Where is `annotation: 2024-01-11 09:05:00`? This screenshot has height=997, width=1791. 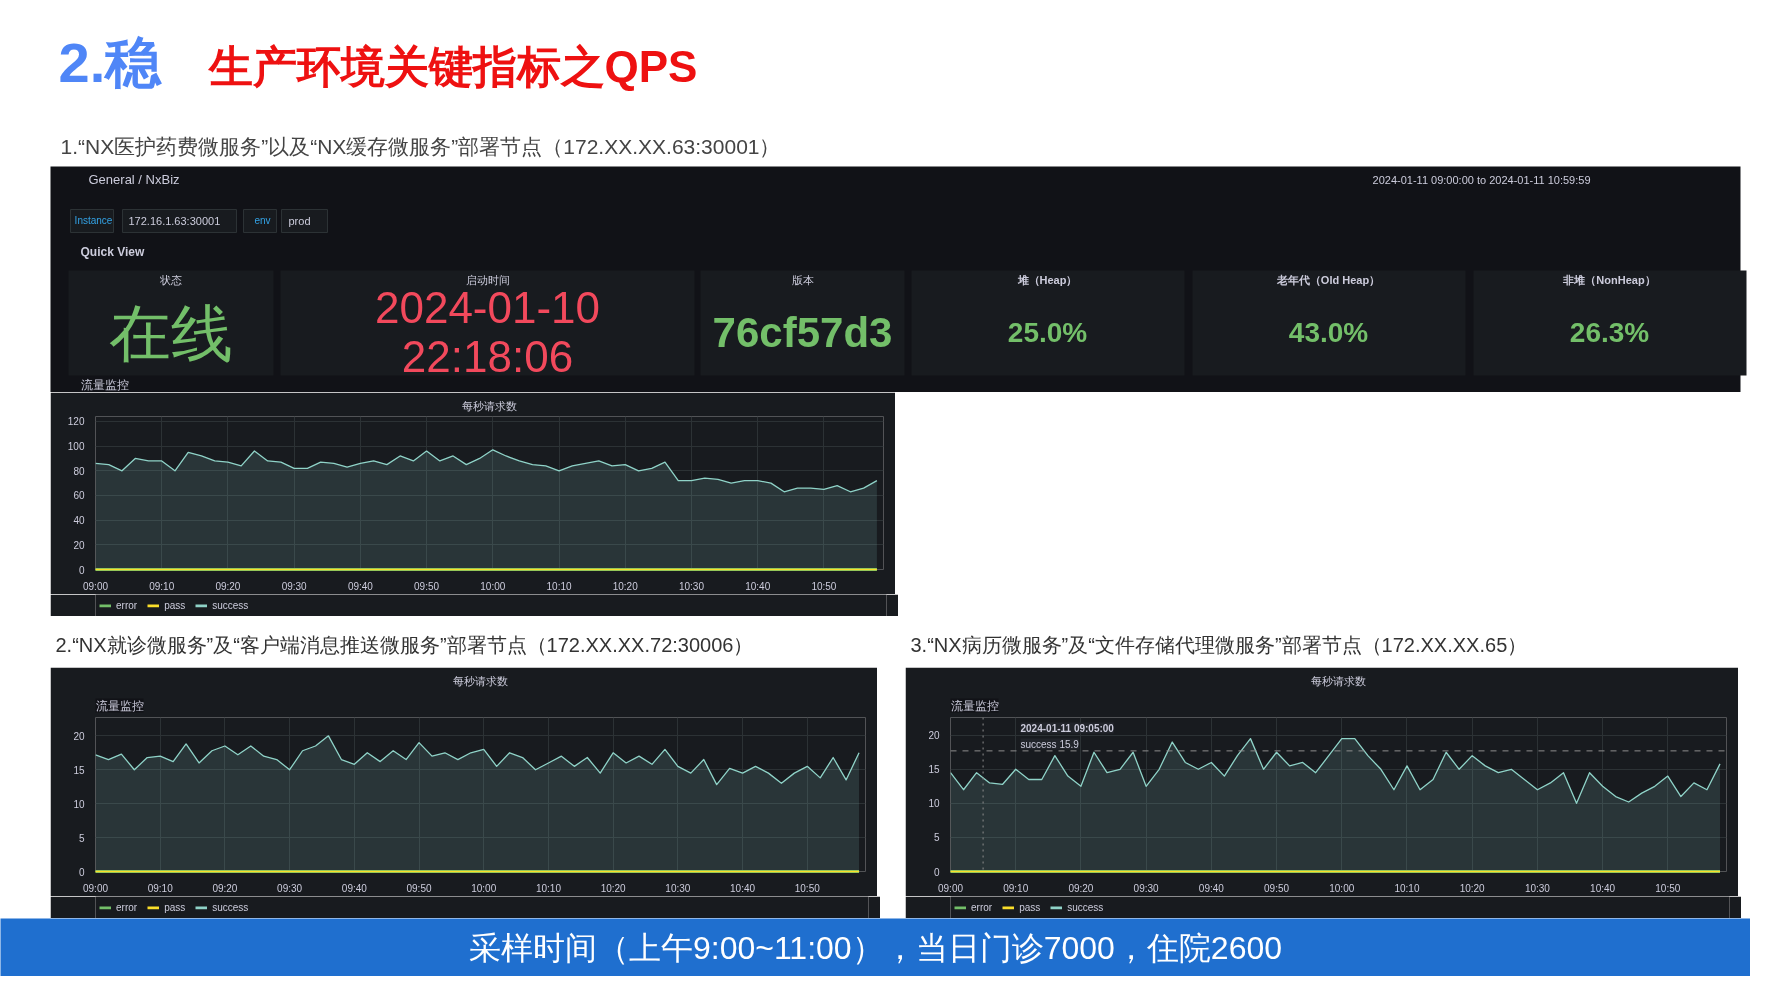 annotation: 2024-01-11 09:05:00 is located at coordinates (1067, 728).